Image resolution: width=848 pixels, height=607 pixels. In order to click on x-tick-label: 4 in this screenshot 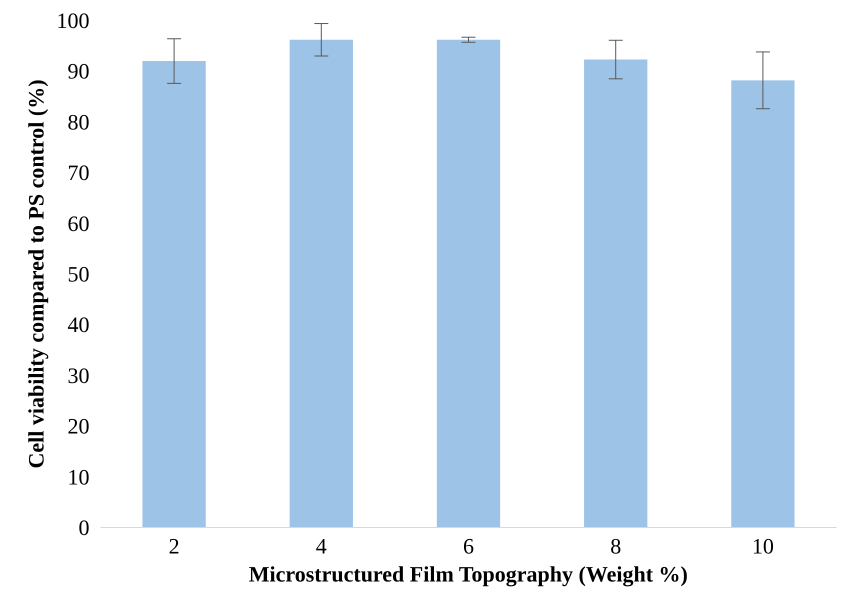, I will do `click(321, 546)`.